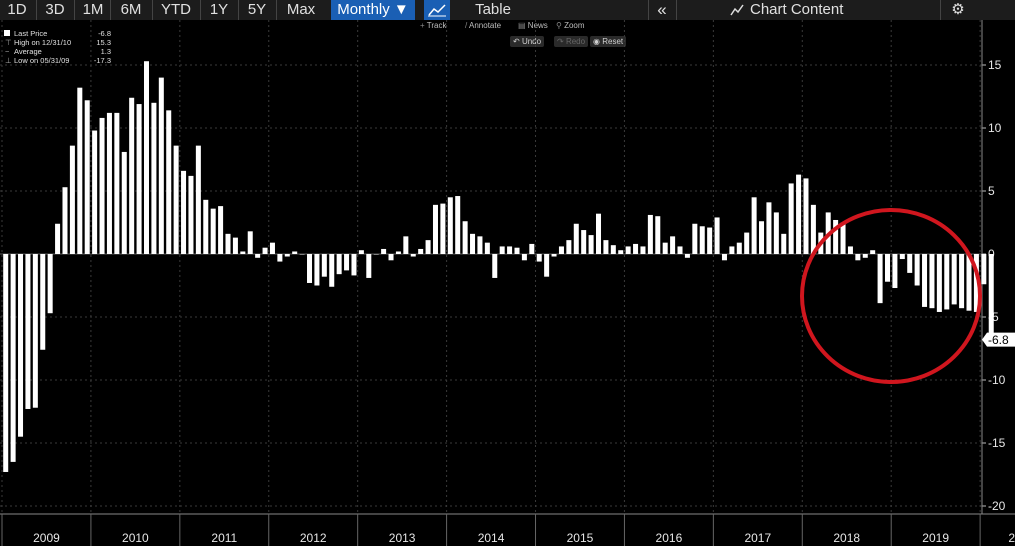  I want to click on news-button: ▤ News, so click(538, 25).